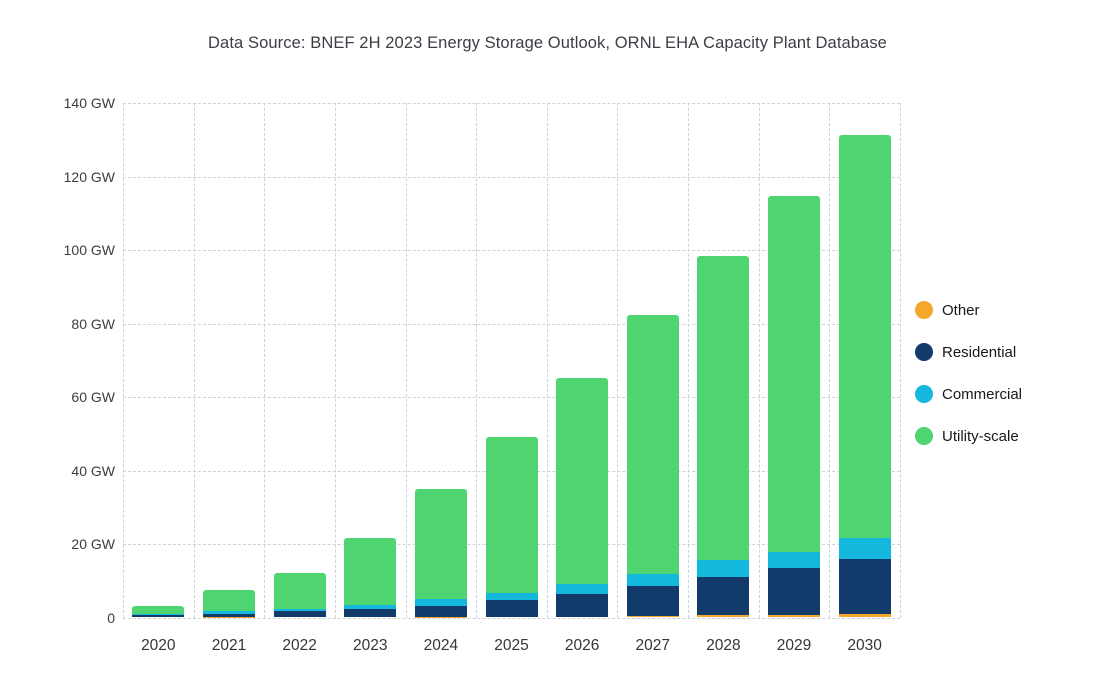 Image resolution: width=1095 pixels, height=685 pixels. I want to click on bar-2029, so click(794, 406).